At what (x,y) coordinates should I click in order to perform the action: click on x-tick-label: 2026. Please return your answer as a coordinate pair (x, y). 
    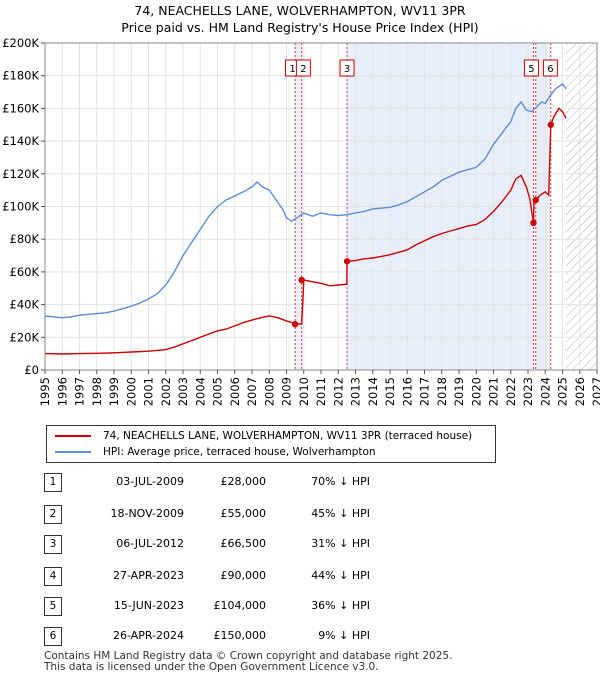
    Looking at the image, I should click on (580, 391).